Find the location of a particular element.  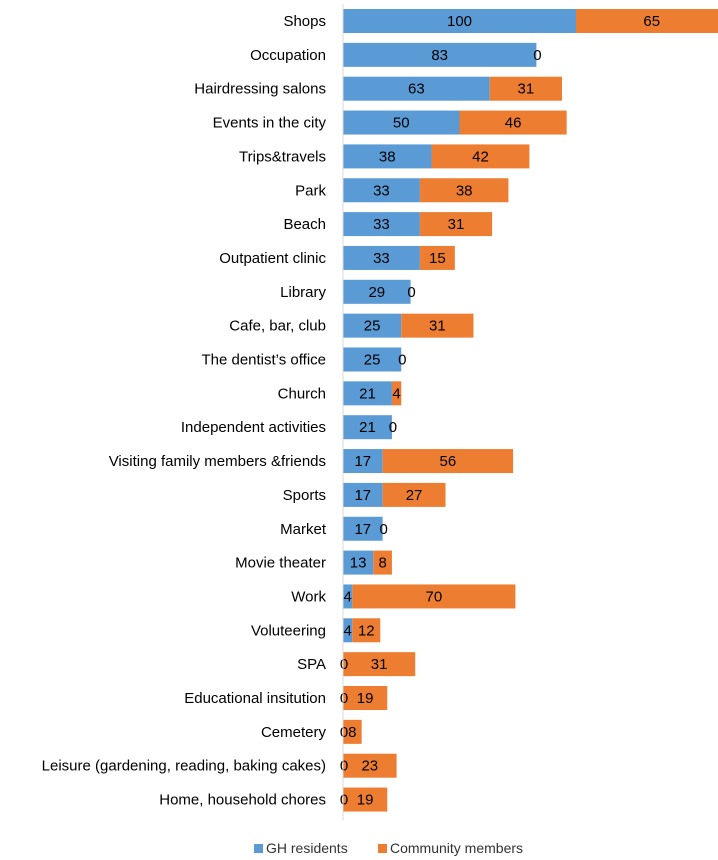

category-label: Events in the city is located at coordinates (270, 123).